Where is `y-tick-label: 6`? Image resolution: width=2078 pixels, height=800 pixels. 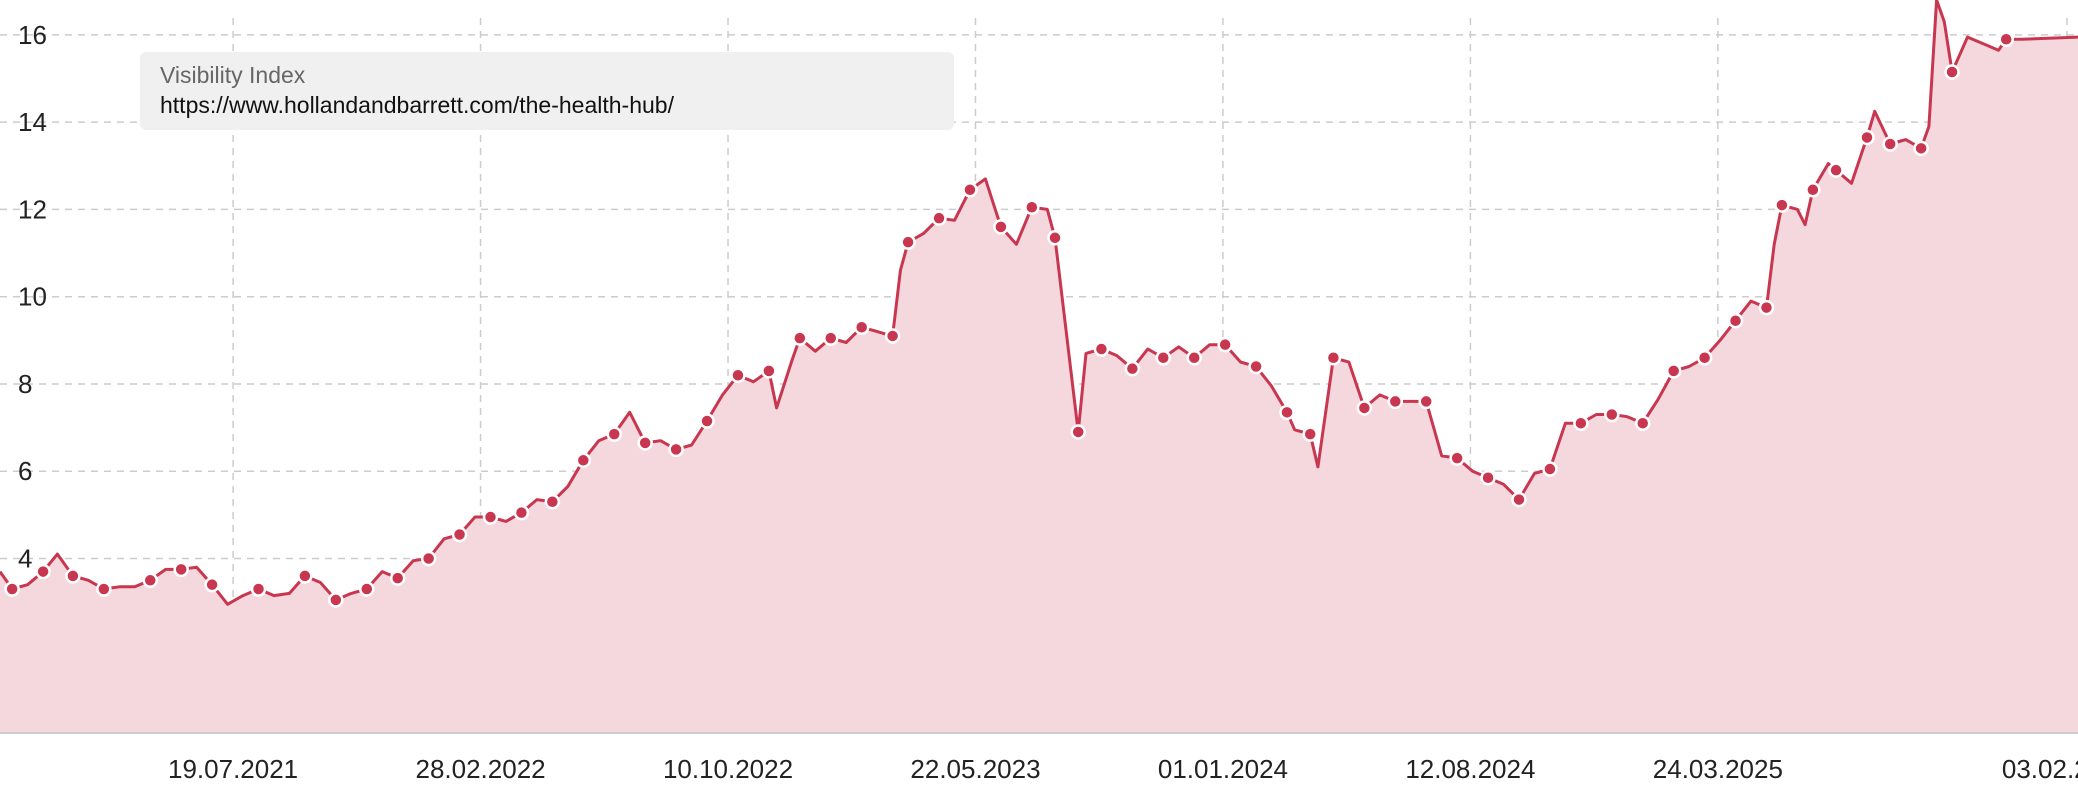
y-tick-label: 6 is located at coordinates (25, 471).